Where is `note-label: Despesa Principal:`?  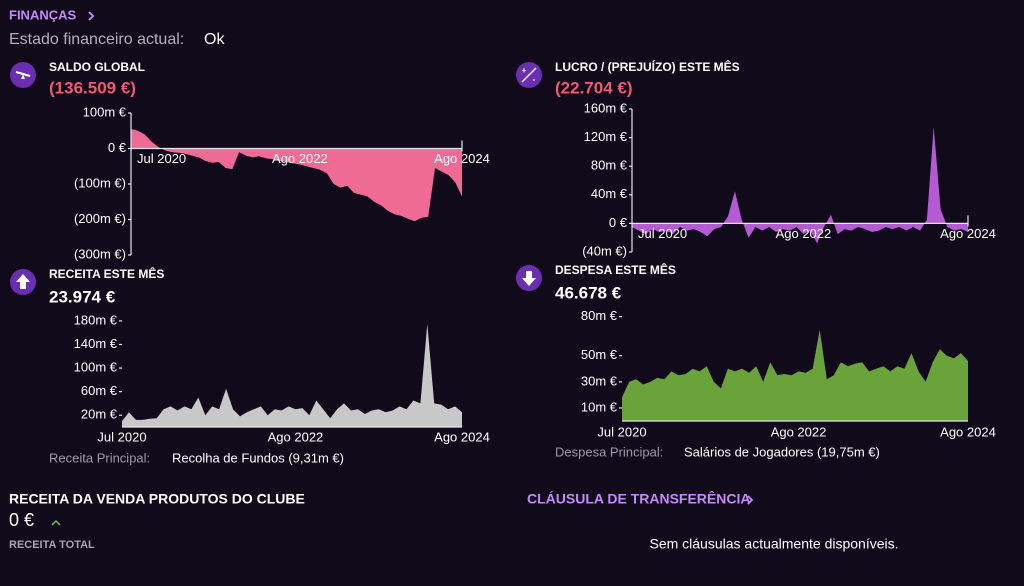 note-label: Despesa Principal: is located at coordinates (609, 451).